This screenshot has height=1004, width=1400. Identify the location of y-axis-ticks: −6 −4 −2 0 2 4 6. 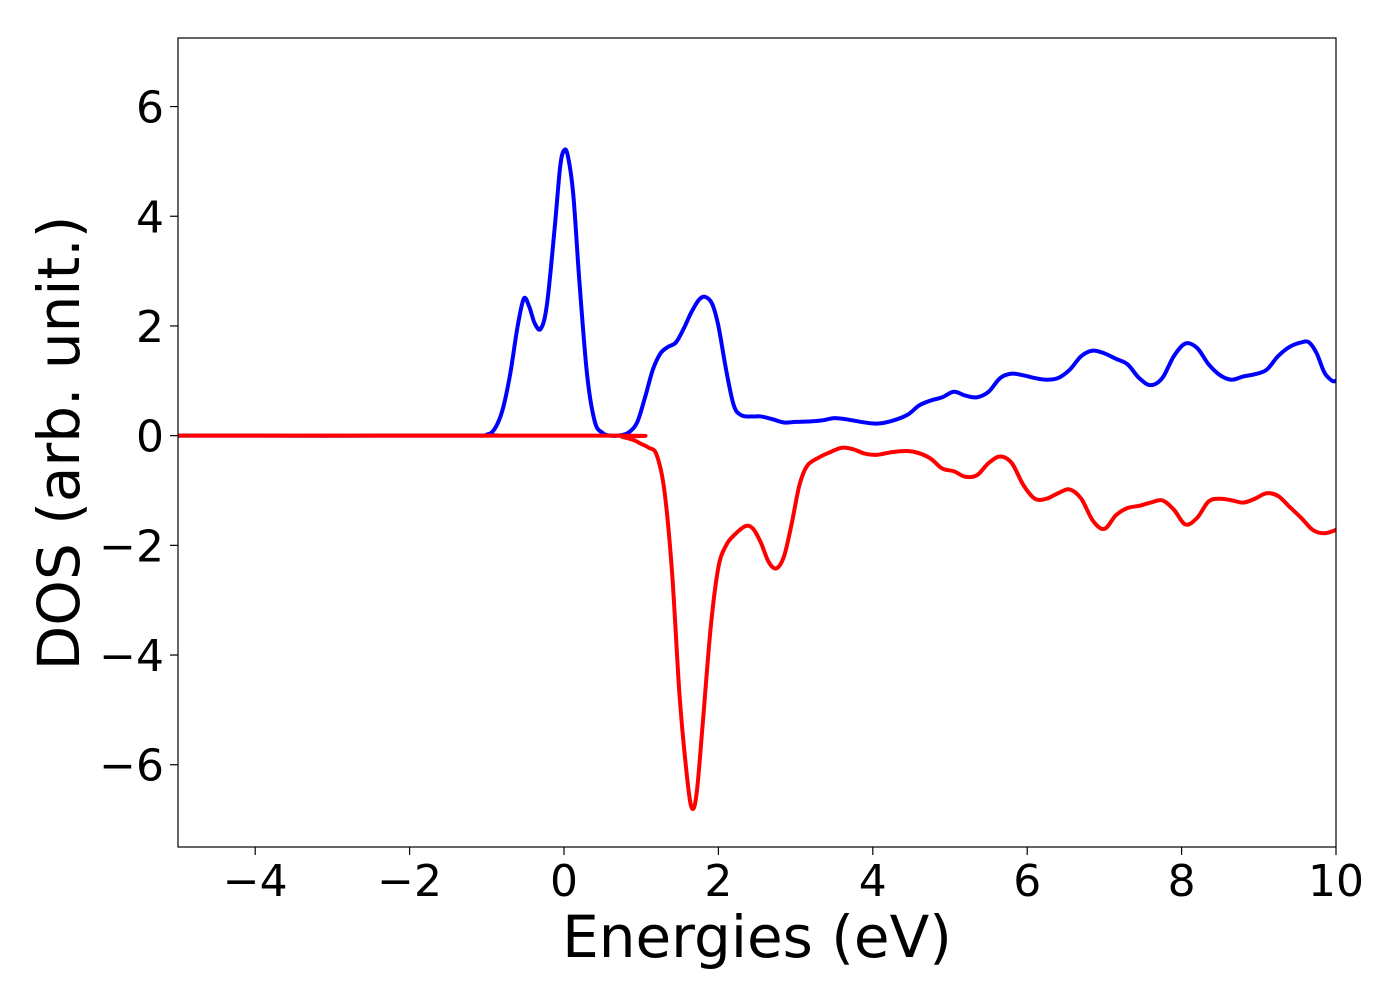
(138, 437).